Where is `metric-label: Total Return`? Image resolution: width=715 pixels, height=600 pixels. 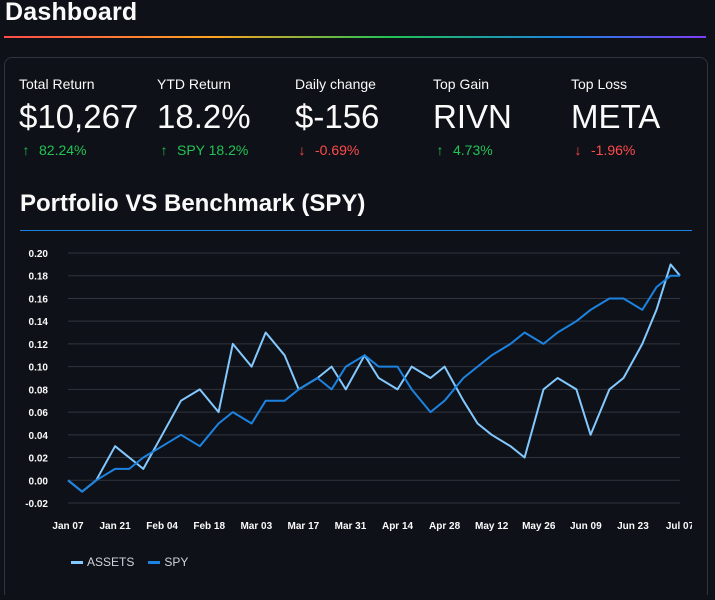
metric-label: Total Return is located at coordinates (57, 84).